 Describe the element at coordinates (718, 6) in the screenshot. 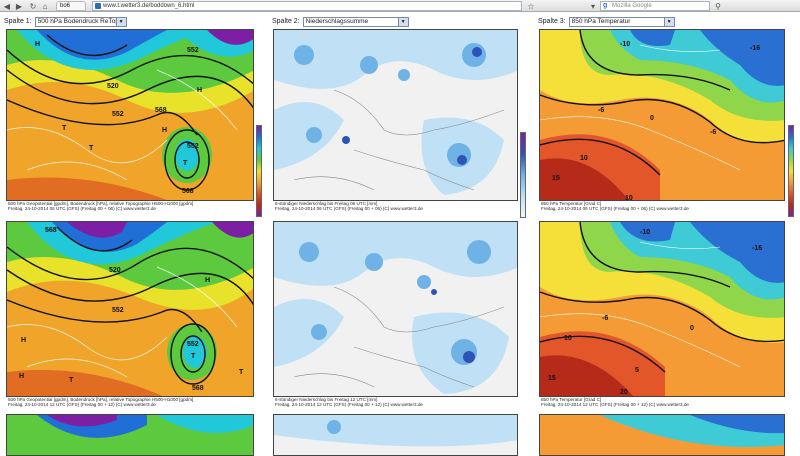

I see `search-magnifier-icon: ⚲` at that location.